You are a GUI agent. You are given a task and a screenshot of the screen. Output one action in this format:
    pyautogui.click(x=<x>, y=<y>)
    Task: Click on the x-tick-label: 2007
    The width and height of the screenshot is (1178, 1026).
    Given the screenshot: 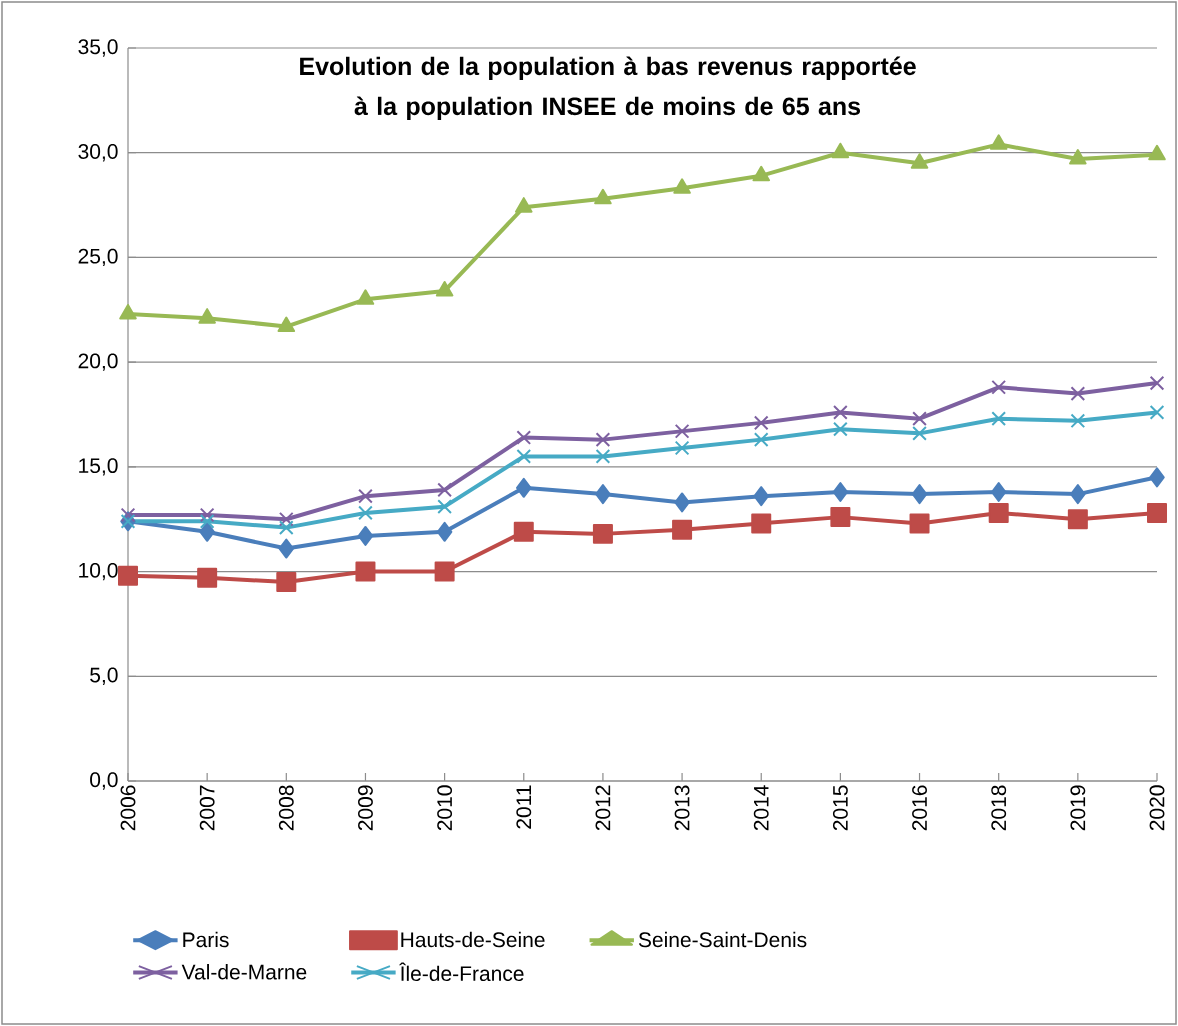 What is the action you would take?
    pyautogui.click(x=207, y=808)
    